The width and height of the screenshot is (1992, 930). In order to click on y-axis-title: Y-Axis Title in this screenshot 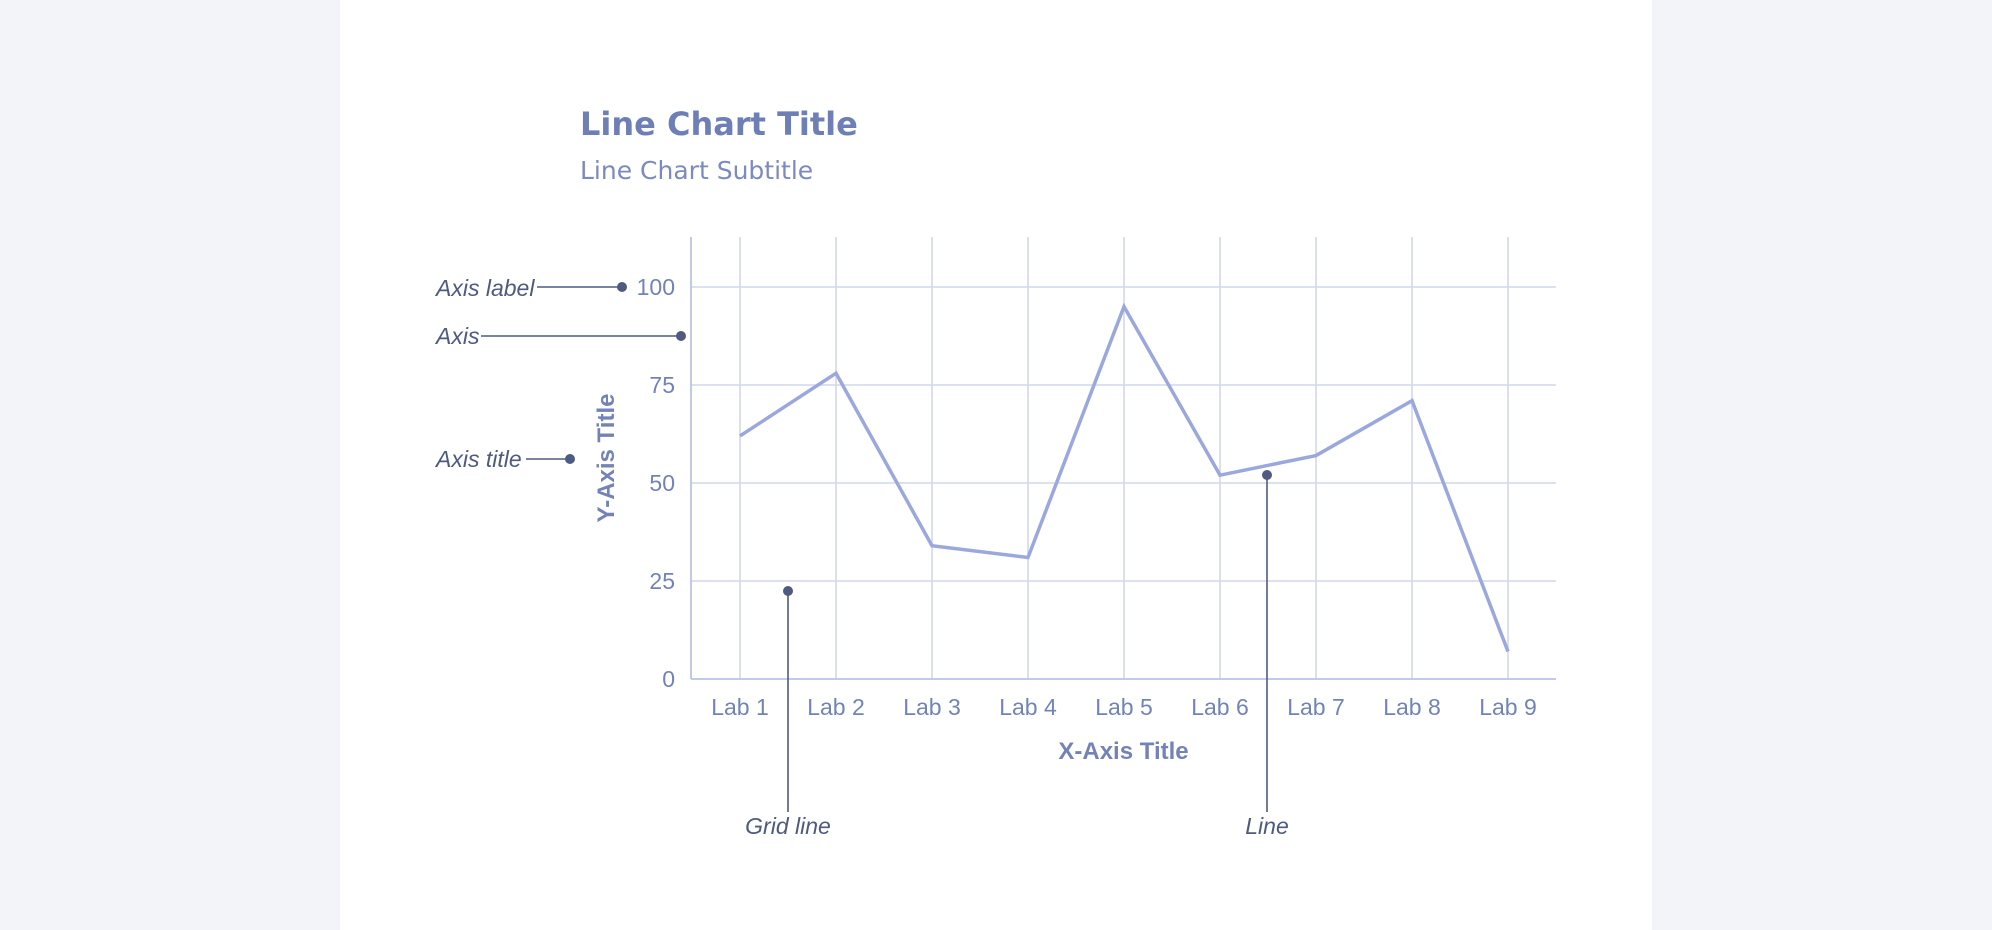, I will do `click(606, 458)`.